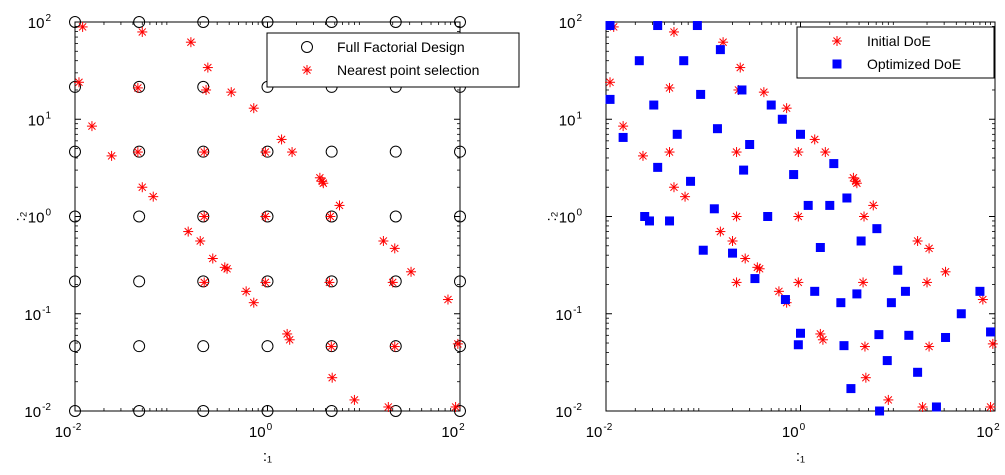 This screenshot has height=475, width=1005. Describe the element at coordinates (568, 314) in the screenshot. I see `y-tick-label: 10⁻¹` at that location.